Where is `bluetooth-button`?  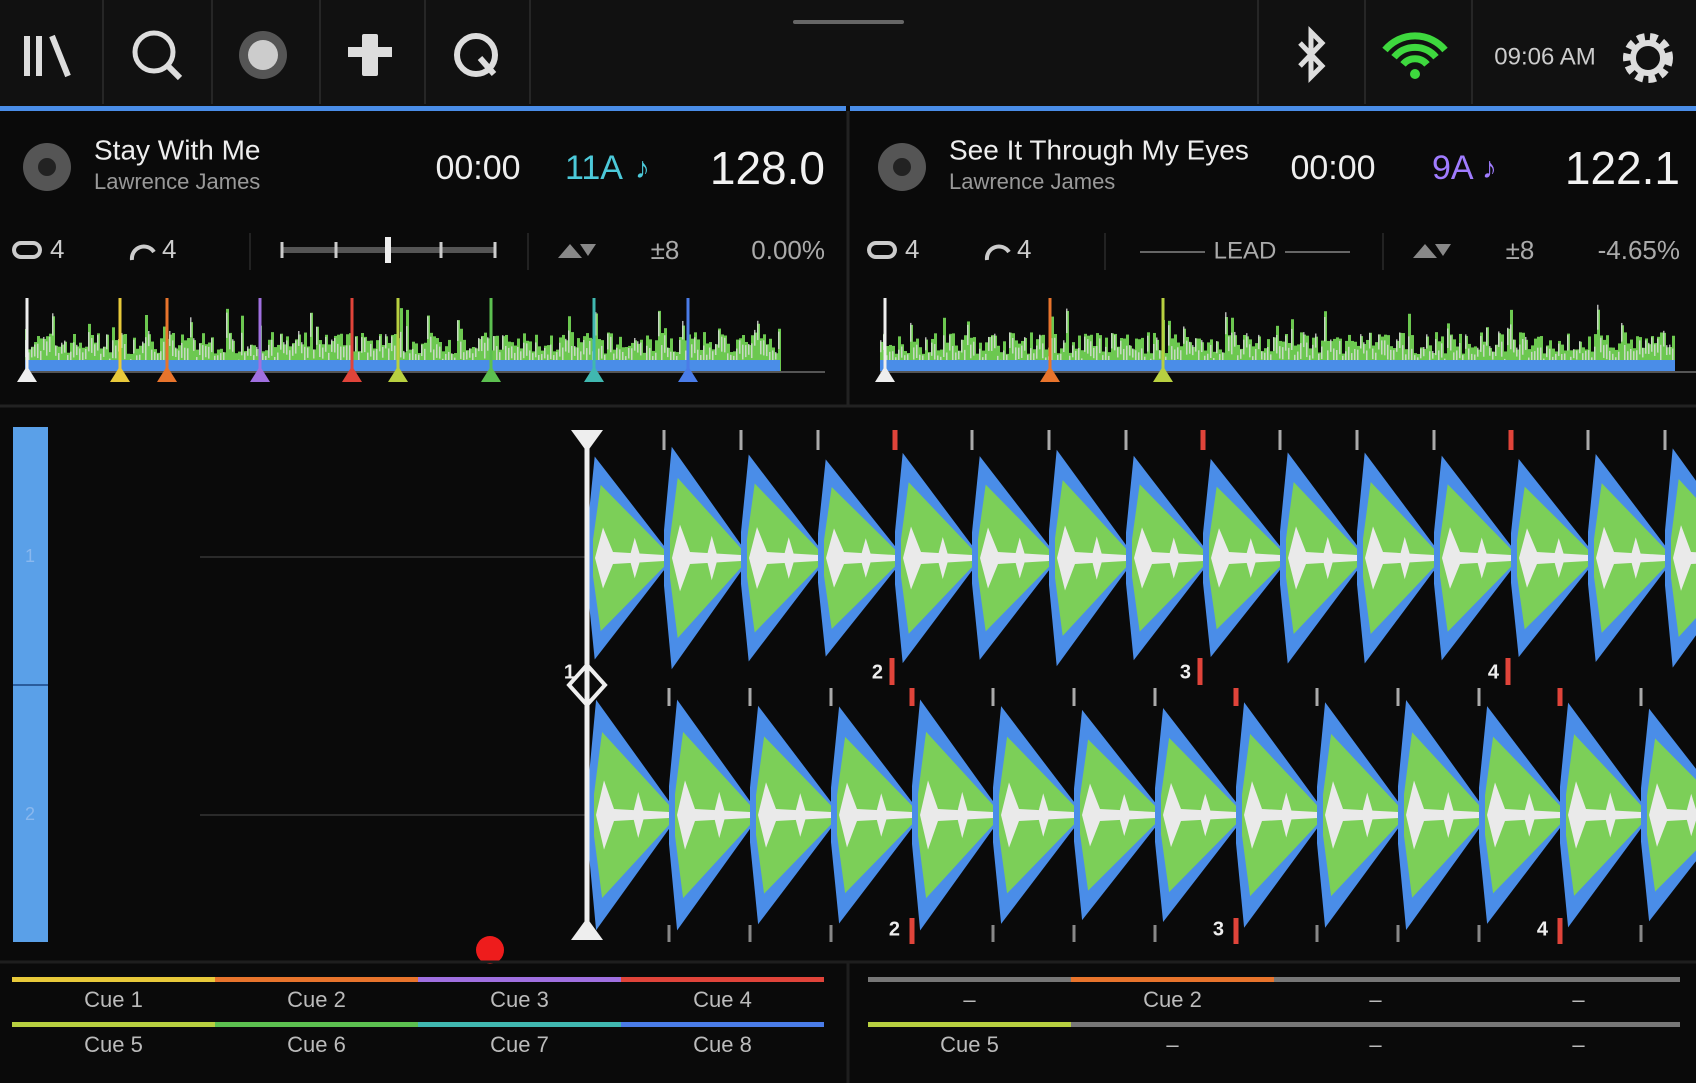
bluetooth-button is located at coordinates (1312, 54).